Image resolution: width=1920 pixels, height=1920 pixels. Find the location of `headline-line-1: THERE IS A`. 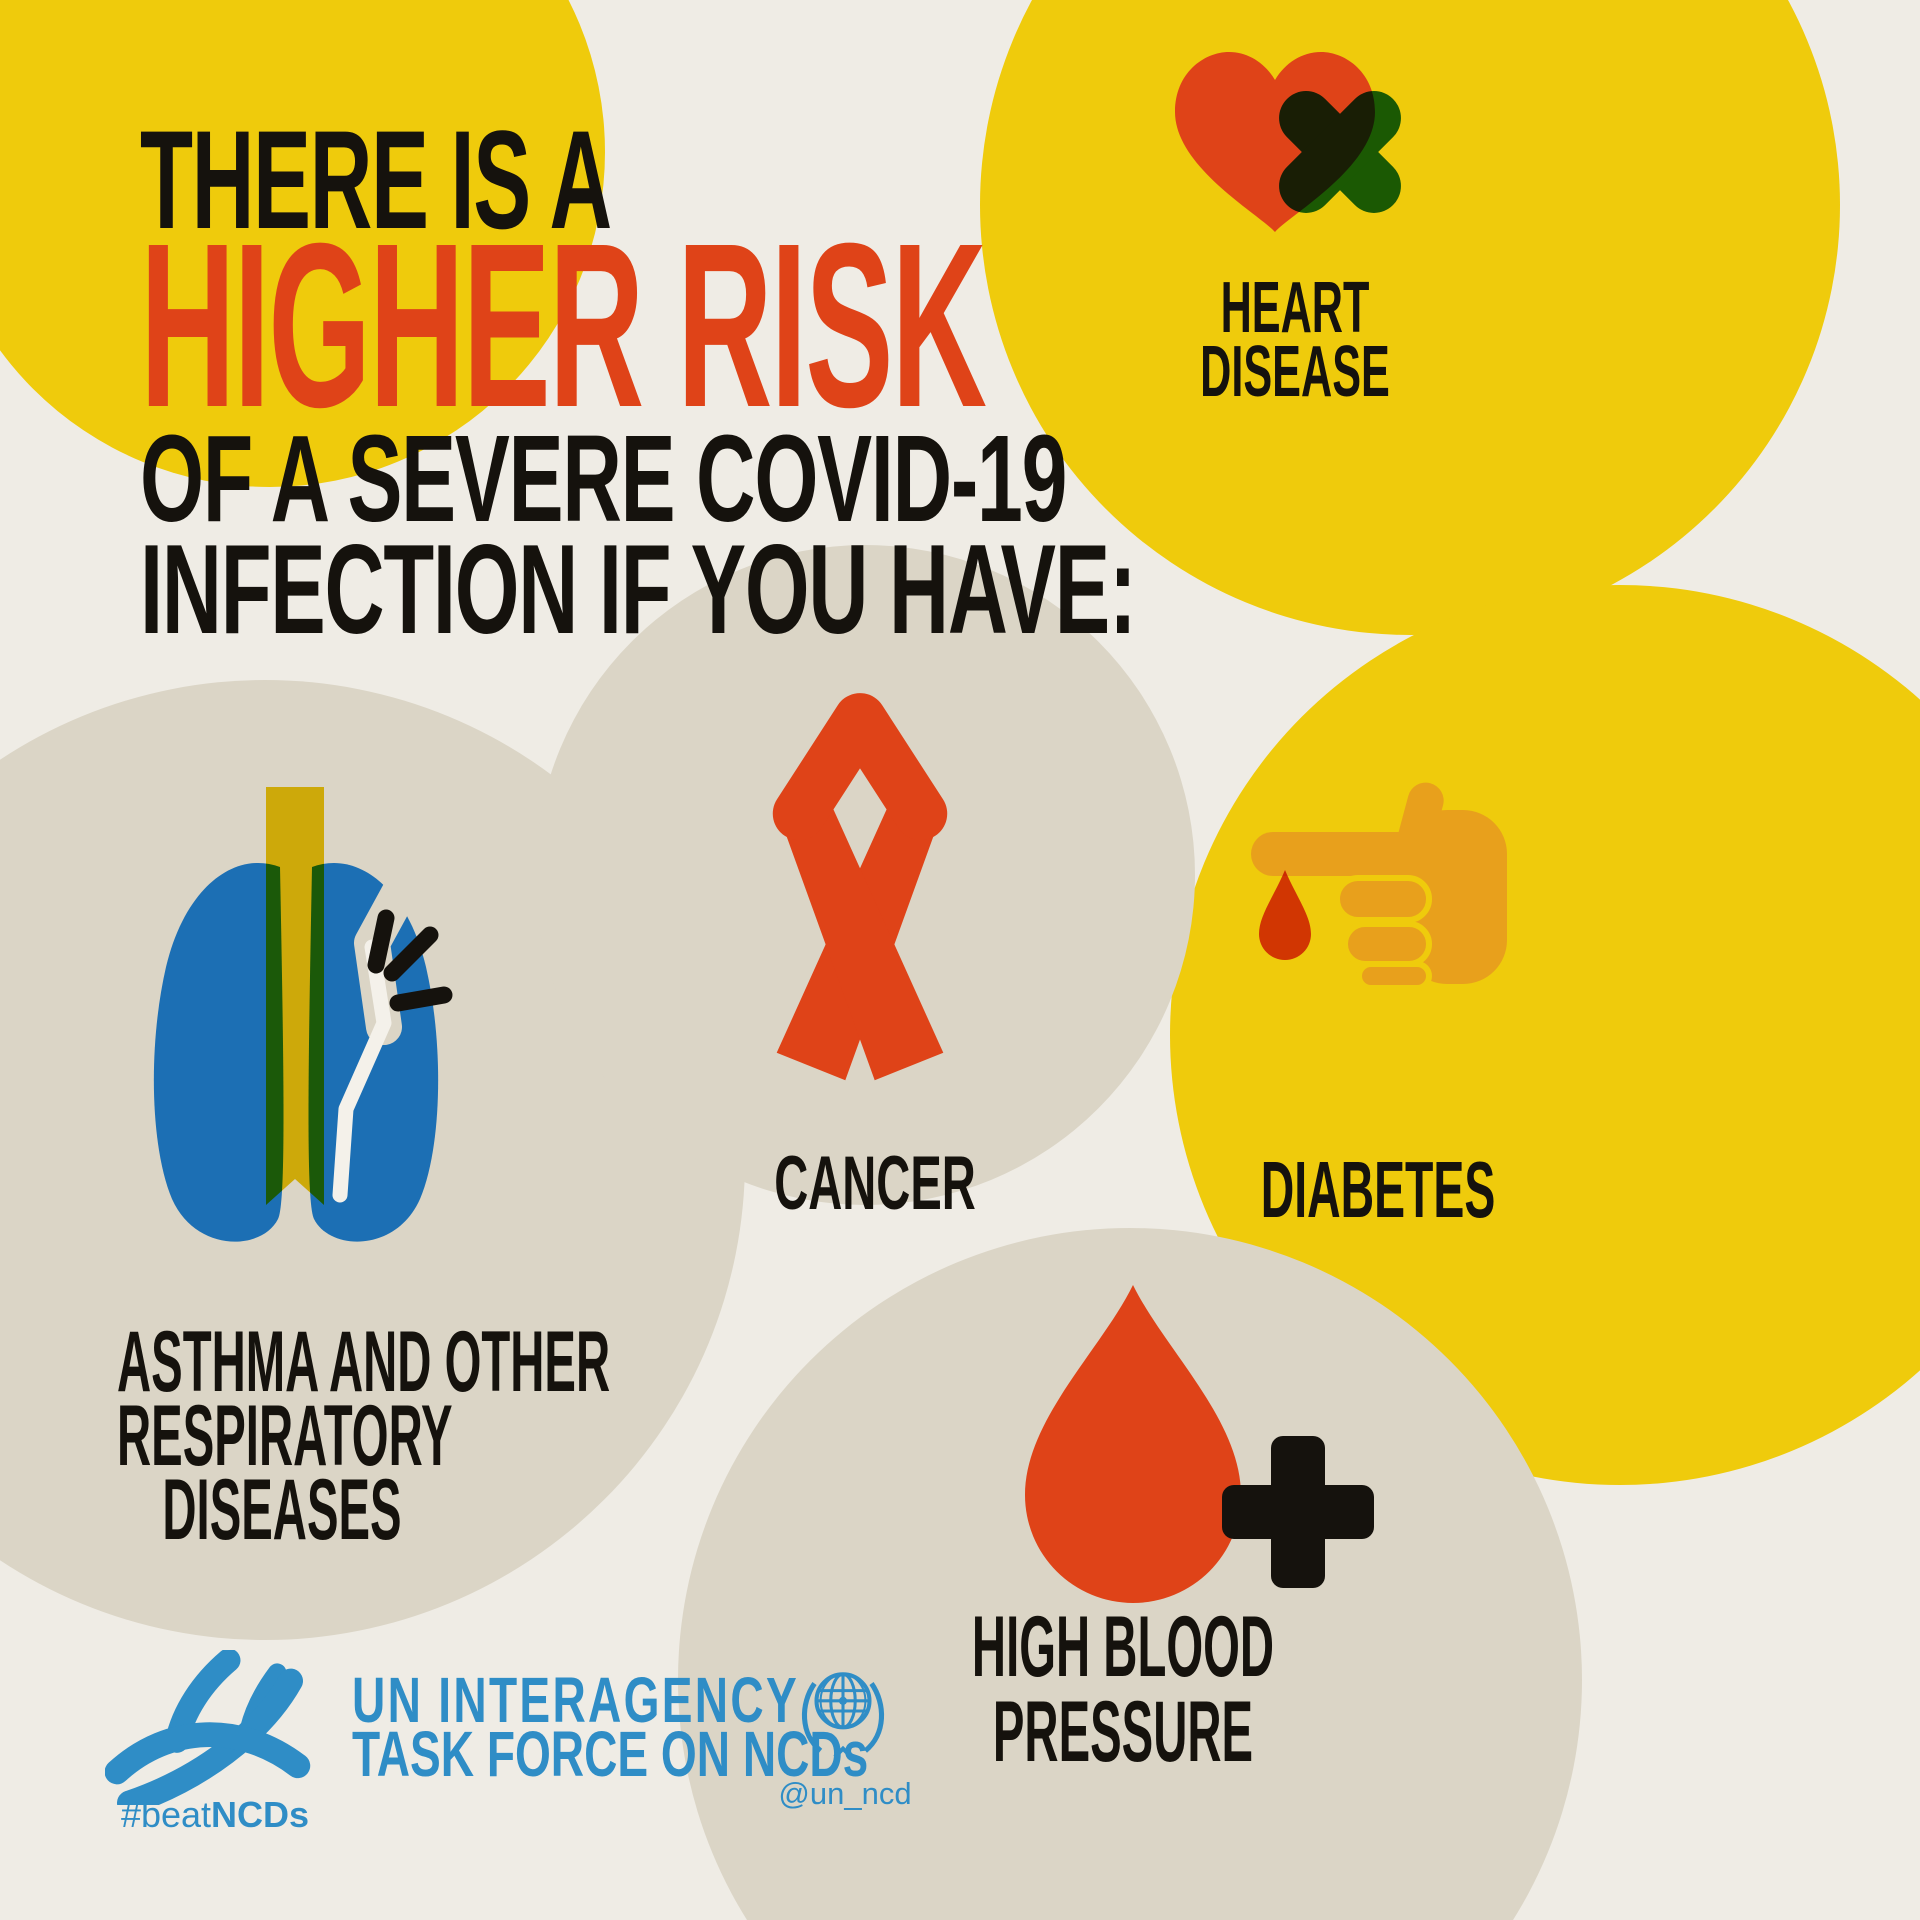

headline-line-1: THERE IS A is located at coordinates (376, 179).